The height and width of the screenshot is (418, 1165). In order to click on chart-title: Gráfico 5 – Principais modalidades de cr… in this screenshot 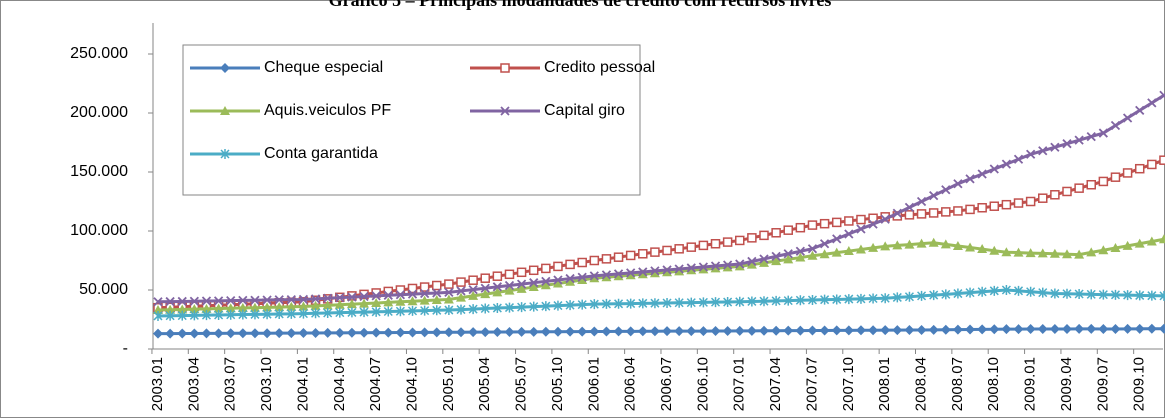, I will do `click(580, 5)`.